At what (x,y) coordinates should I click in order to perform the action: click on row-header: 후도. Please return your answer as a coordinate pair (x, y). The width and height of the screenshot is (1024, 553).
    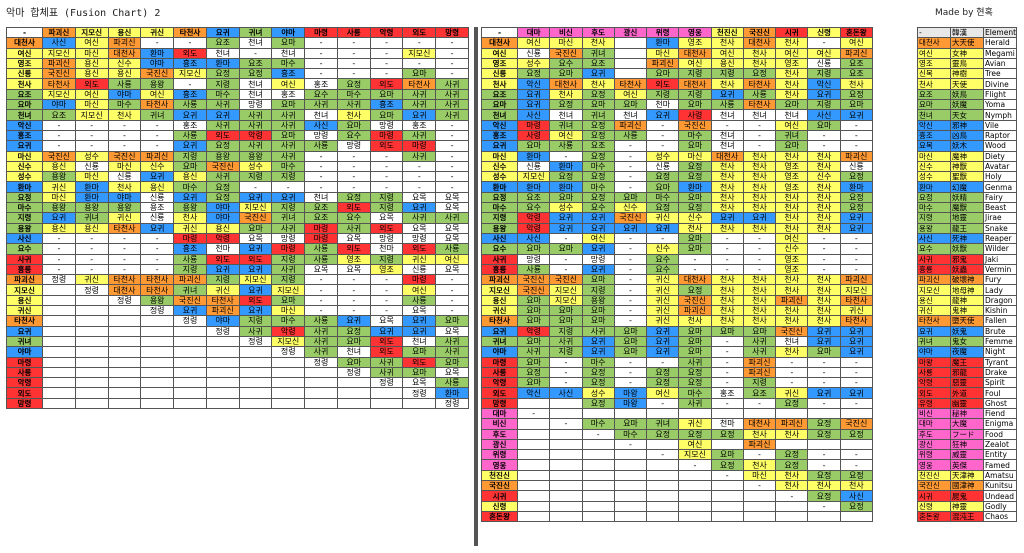
    Looking at the image, I should click on (499, 434).